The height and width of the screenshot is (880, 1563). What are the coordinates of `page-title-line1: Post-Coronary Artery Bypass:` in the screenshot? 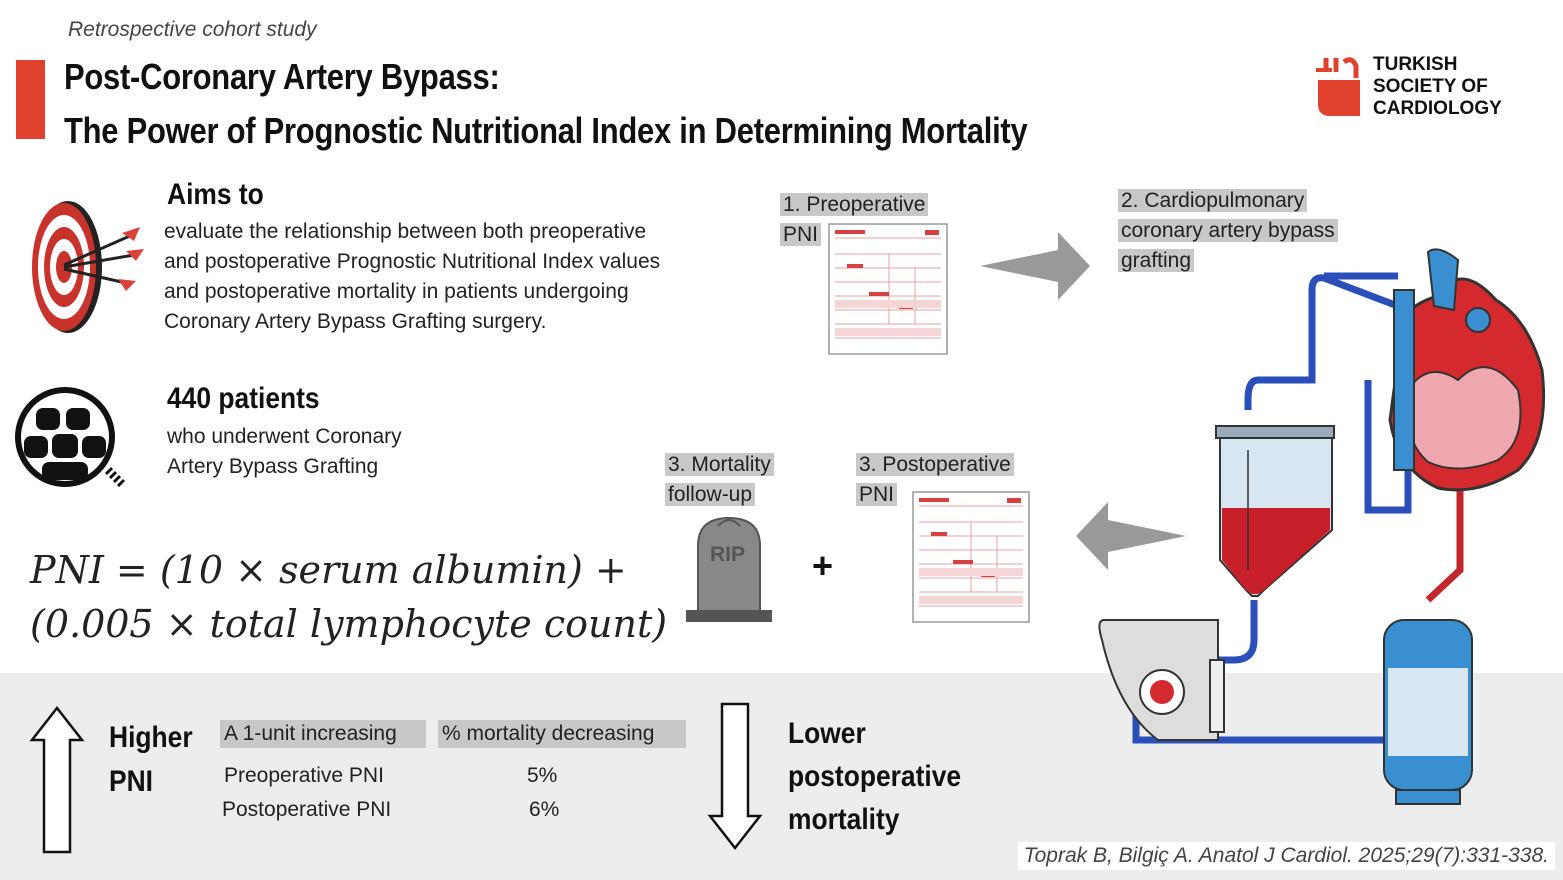 It's located at (282, 76).